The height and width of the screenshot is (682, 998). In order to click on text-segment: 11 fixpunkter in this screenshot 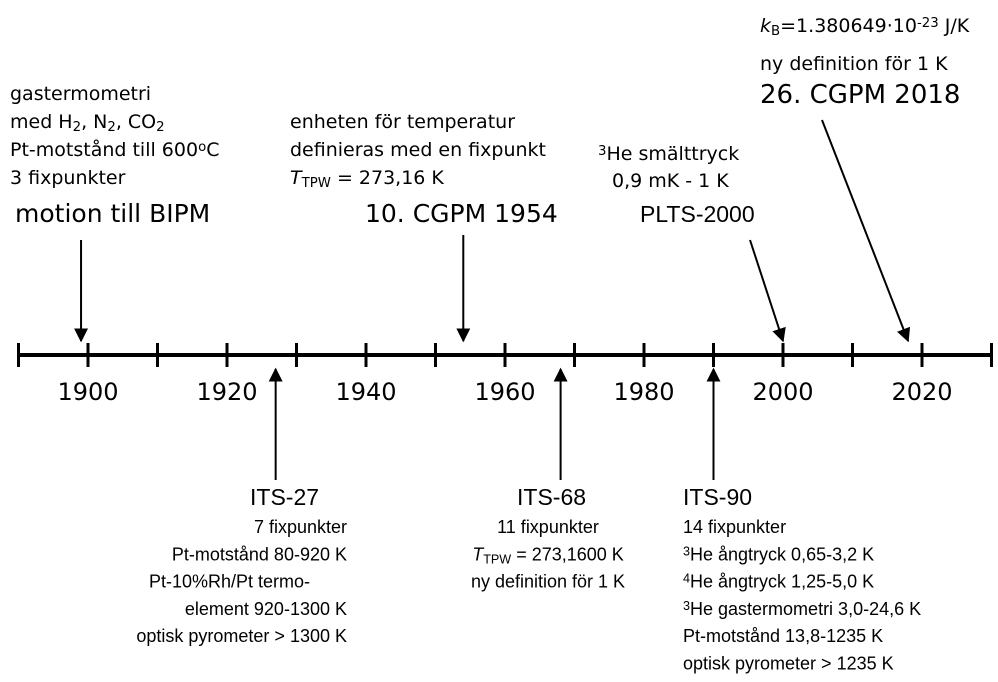, I will do `click(548, 527)`.